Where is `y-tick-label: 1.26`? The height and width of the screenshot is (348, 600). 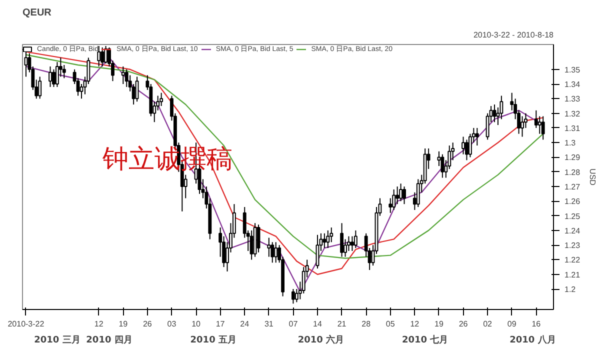
y-tick-label: 1.26 is located at coordinates (572, 201).